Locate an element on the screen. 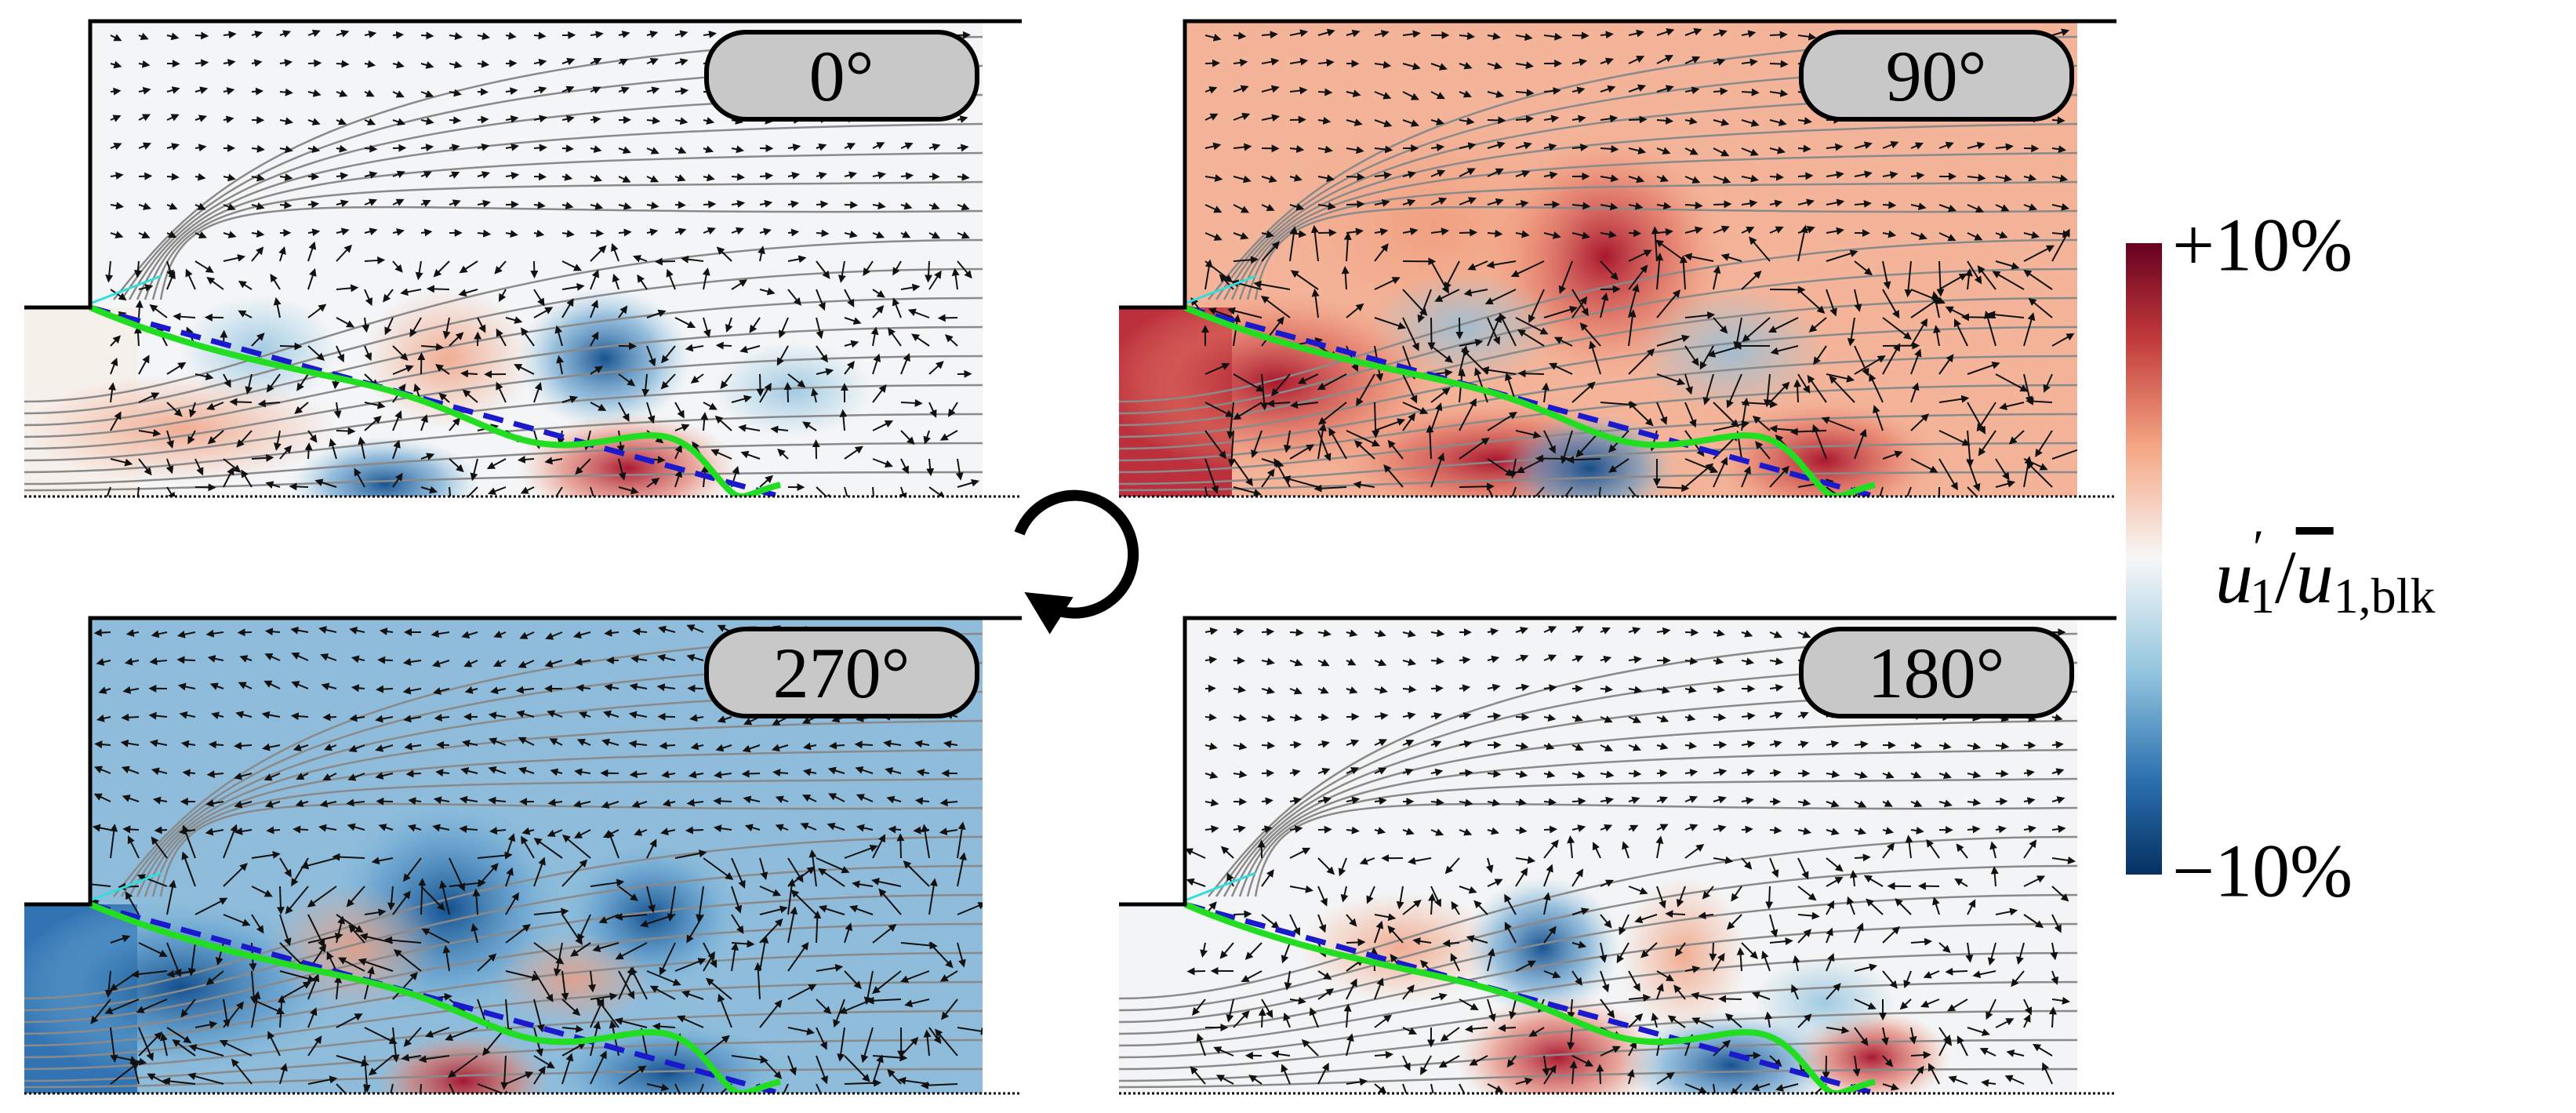 This screenshot has height=1113, width=2576. wall is located at coordinates (523, 164).